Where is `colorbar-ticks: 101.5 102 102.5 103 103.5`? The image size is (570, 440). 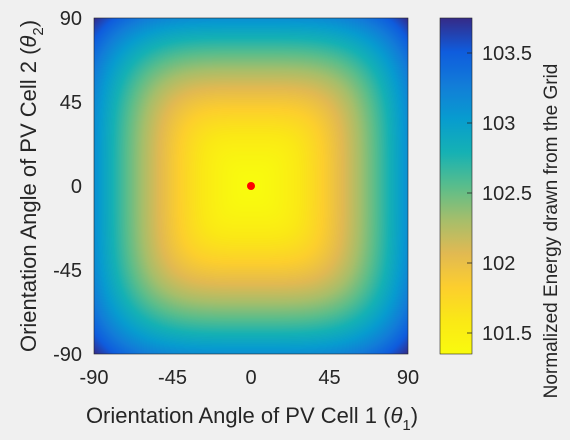 colorbar-ticks: 101.5 102 102.5 103 103.5 is located at coordinates (499, 194).